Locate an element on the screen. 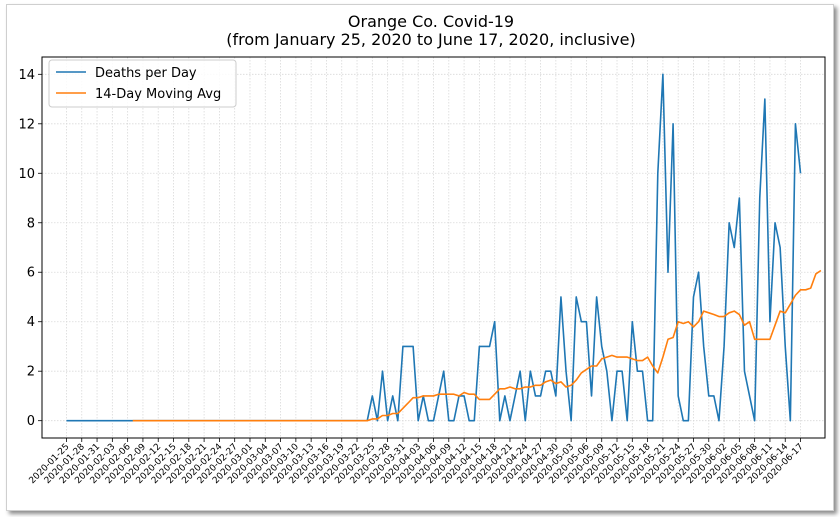  y-tick-label: 8 is located at coordinates (31, 223).